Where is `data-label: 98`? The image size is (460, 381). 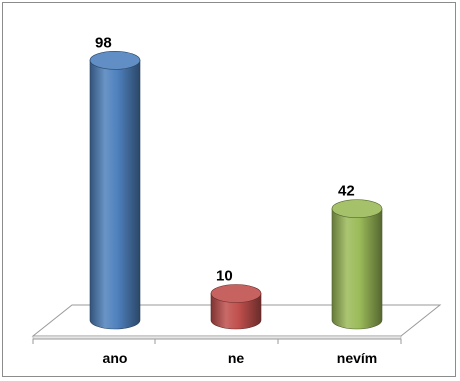
data-label: 98 is located at coordinates (103, 42).